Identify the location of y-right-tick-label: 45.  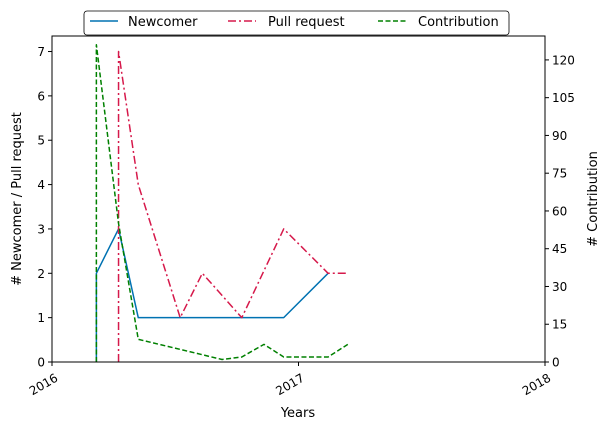
(559, 249).